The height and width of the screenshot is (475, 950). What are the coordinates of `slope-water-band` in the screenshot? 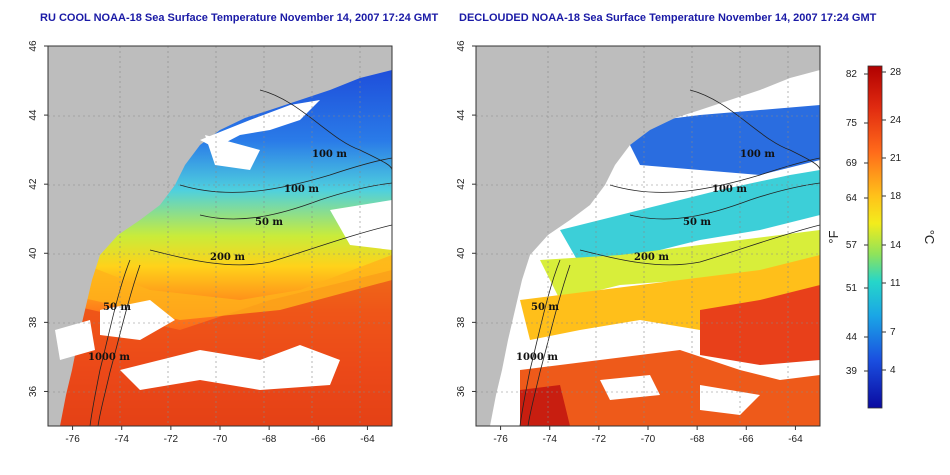 It's located at (220, 285).